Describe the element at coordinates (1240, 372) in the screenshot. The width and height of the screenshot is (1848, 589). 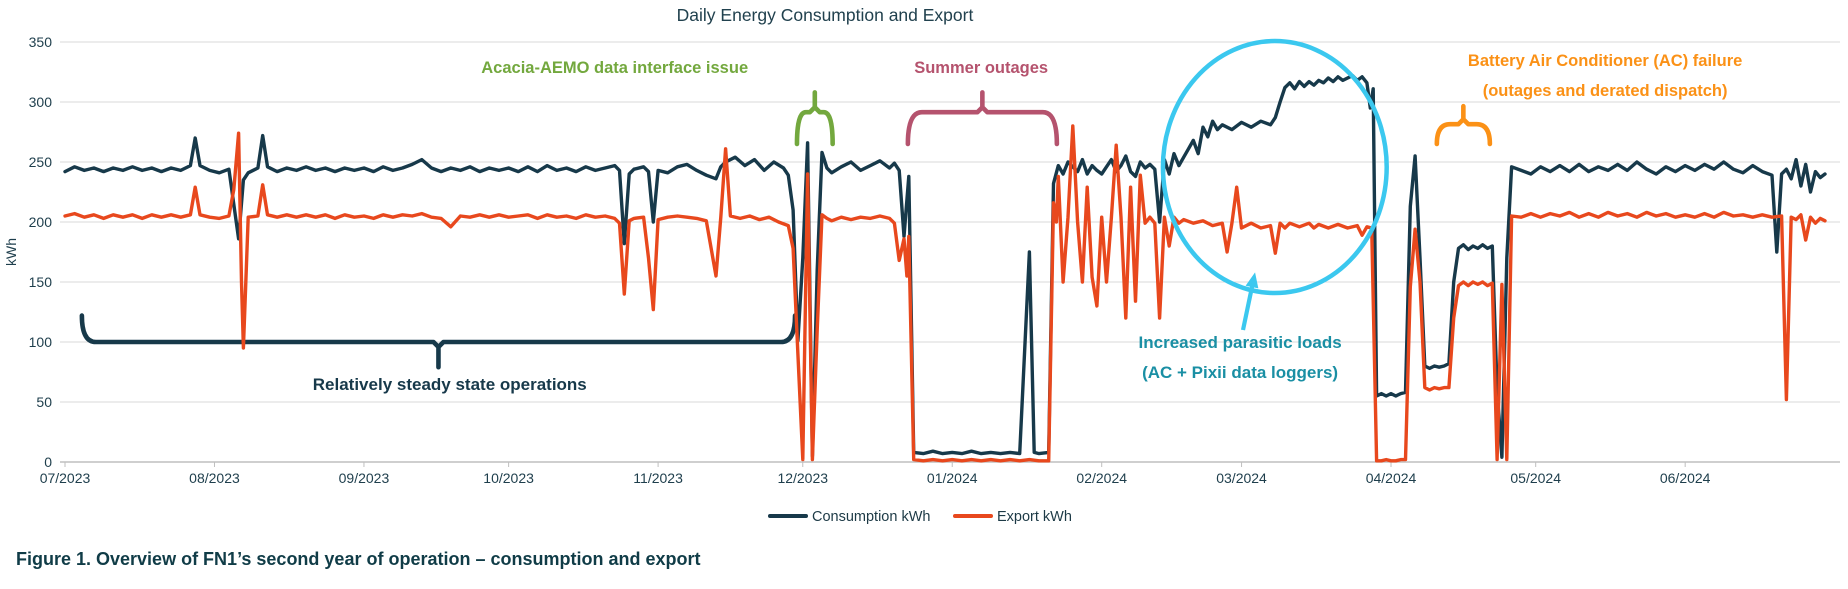
I see `parasitic-loads-label-line2: (AC + Pixii data loggers)` at that location.